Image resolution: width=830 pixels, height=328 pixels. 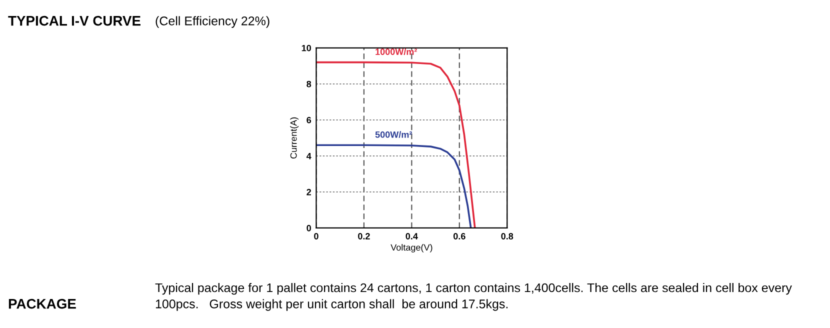 I want to click on y-axis-title: Current(A), so click(x=294, y=138).